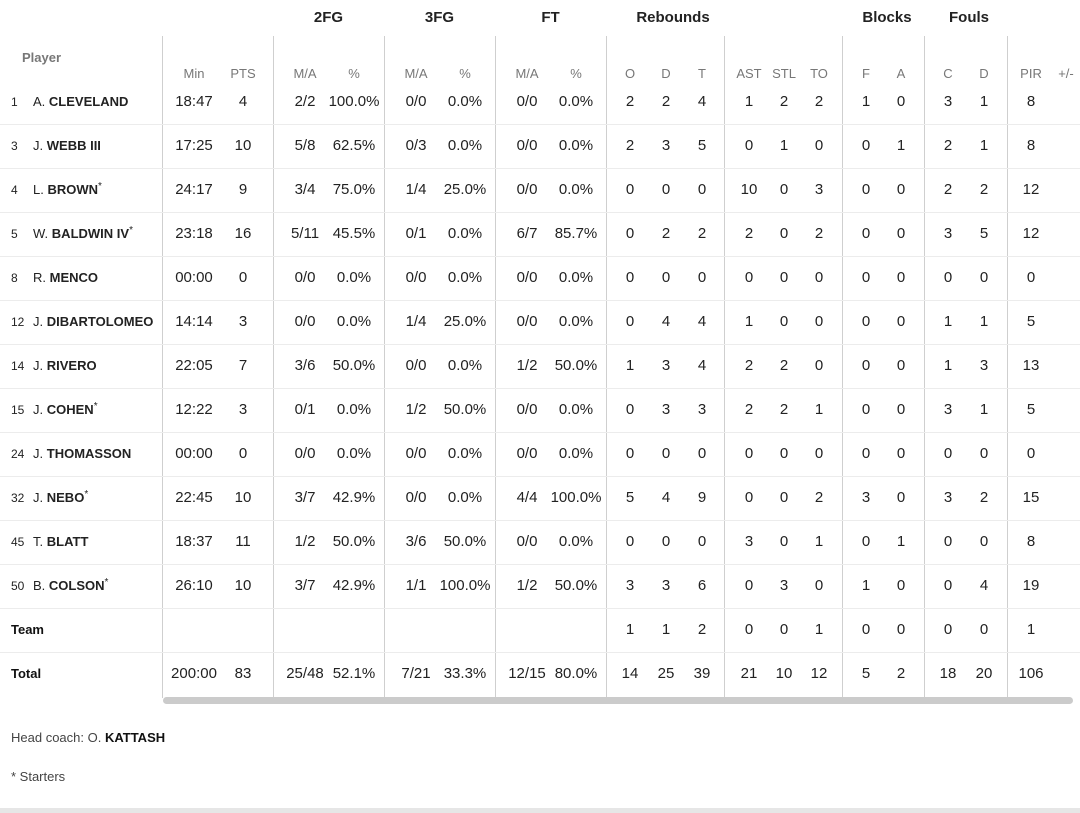 Image resolution: width=1080 pixels, height=813 pixels. I want to click on stat-cell: 33.3%, so click(465, 673).